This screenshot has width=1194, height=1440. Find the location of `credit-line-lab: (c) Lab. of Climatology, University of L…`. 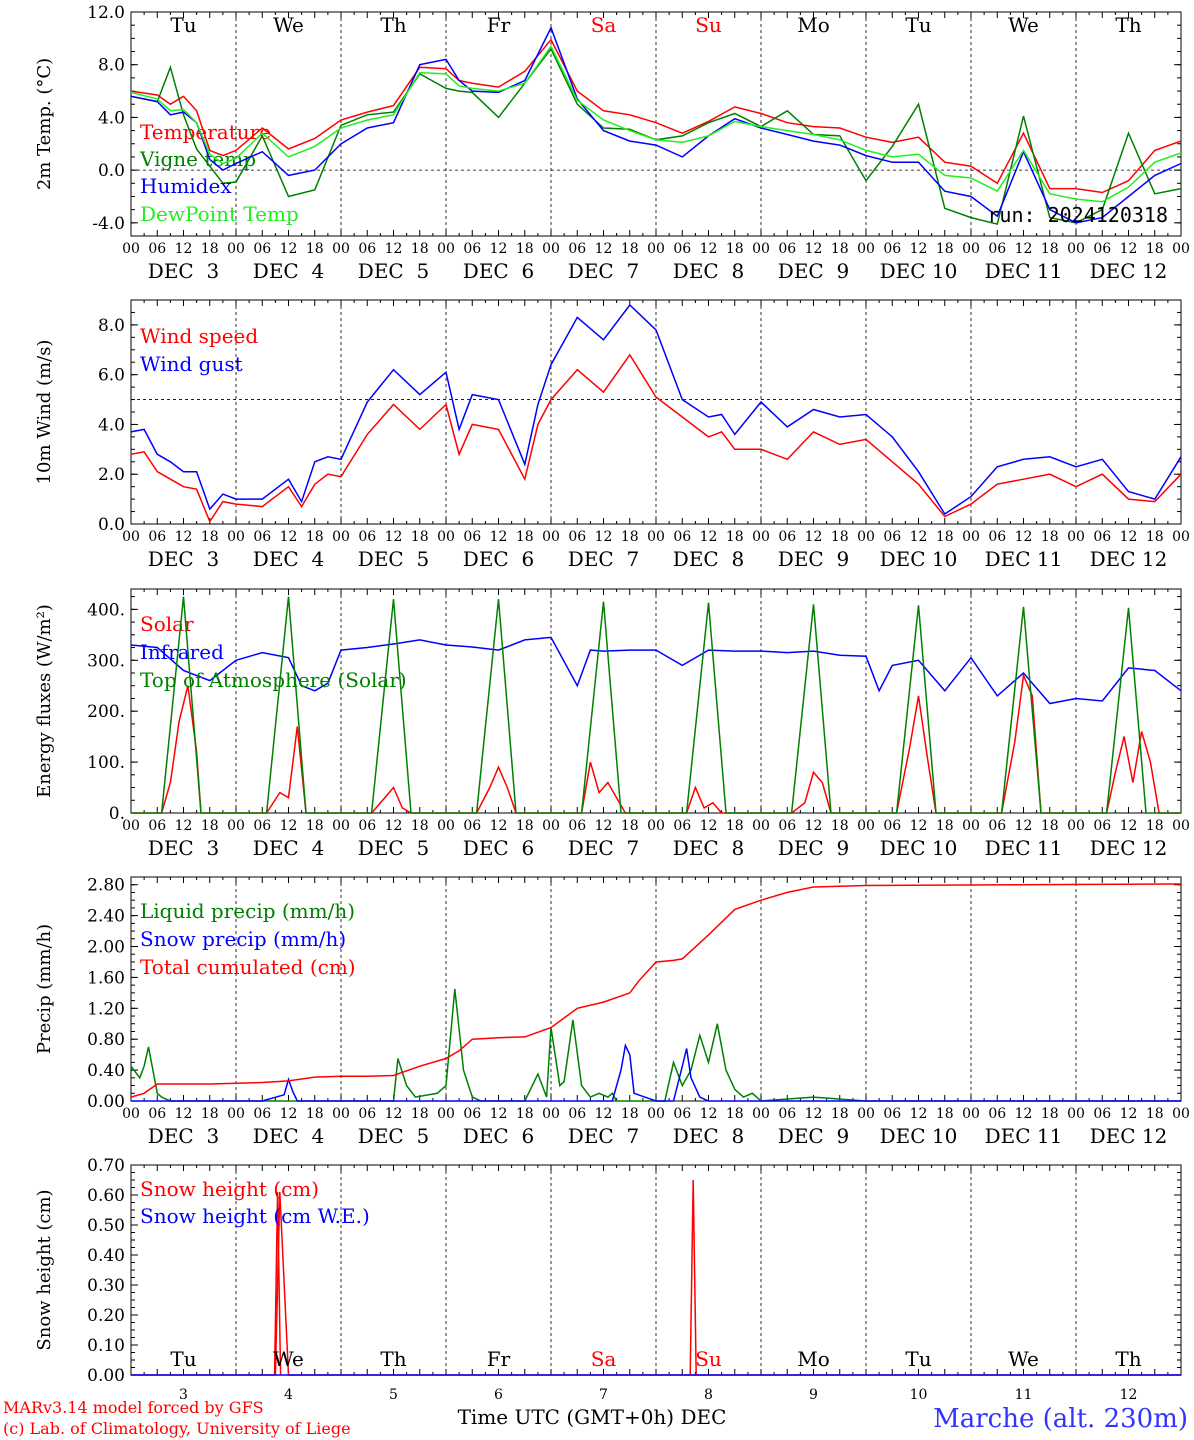

credit-line-lab: (c) Lab. of Climatology, University of L… is located at coordinates (177, 1428).